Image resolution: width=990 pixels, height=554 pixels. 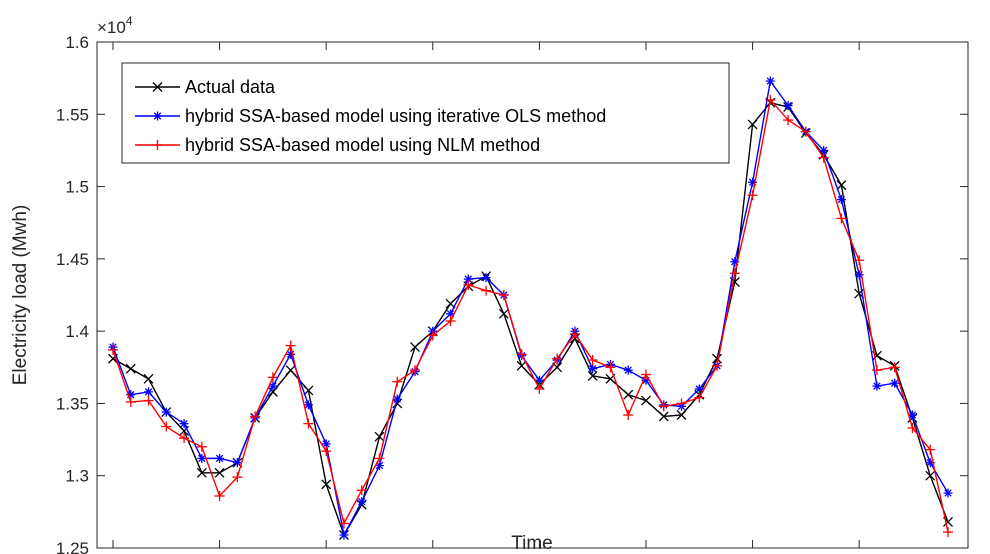 I want to click on y-tick-label: 1.3, so click(x=77, y=476).